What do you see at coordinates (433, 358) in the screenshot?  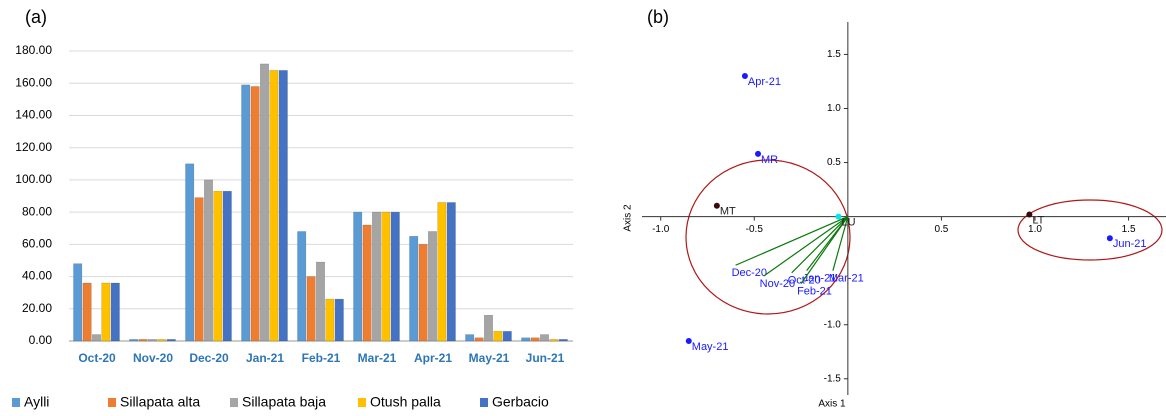 I see `x-tick-label: Apr-21` at bounding box center [433, 358].